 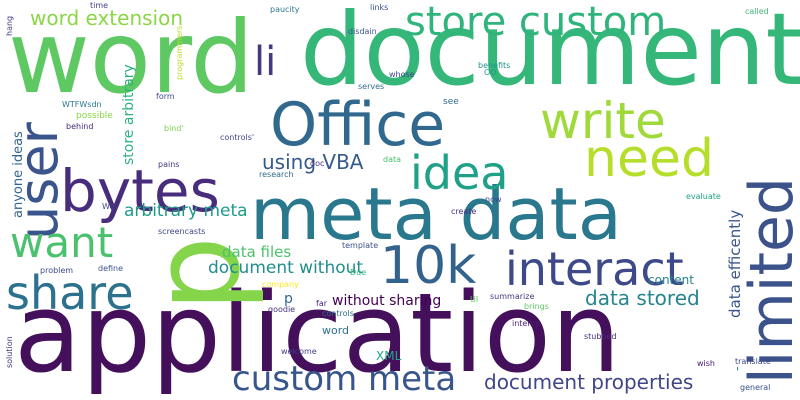 I want to click on cloud-word: doc, so click(x=317, y=163).